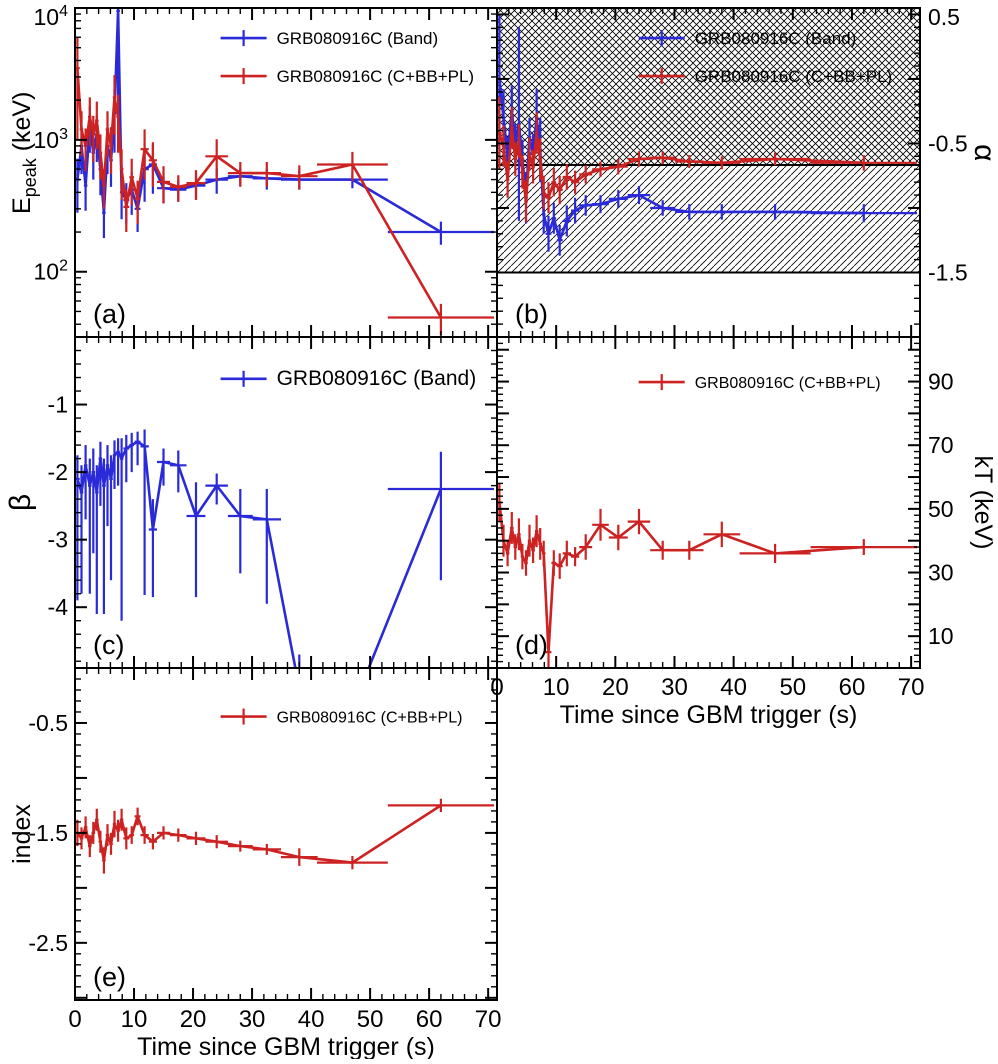  I want to click on y-tick-label: -2.5, so click(48, 943).